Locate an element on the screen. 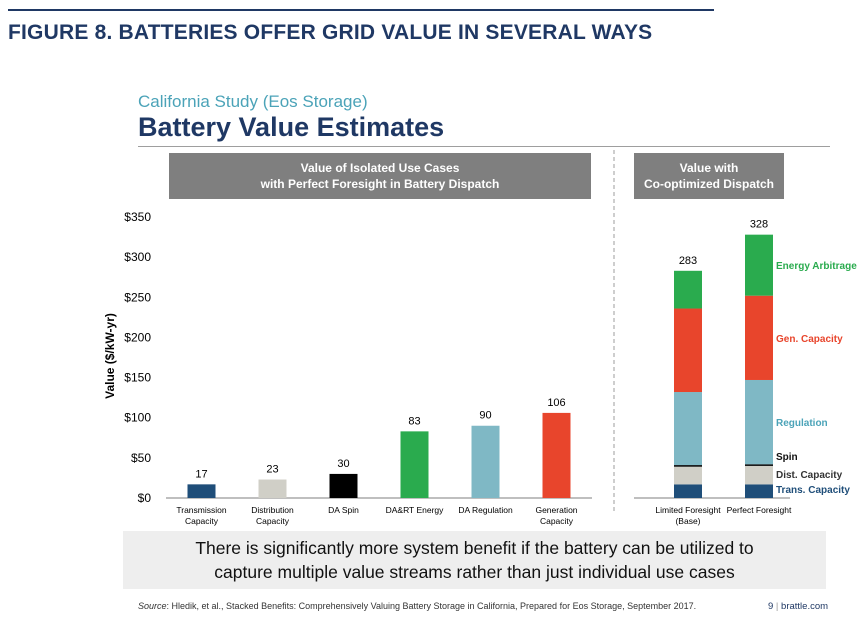  co-optimized-header-line1: Value with is located at coordinates (709, 168).